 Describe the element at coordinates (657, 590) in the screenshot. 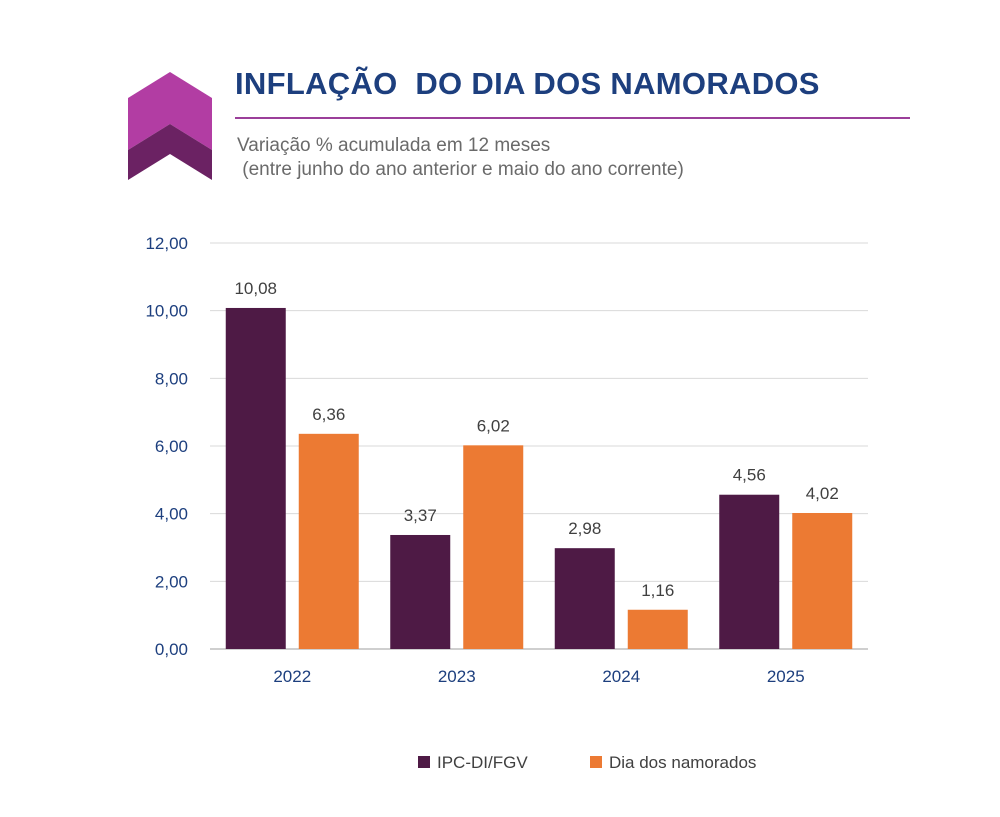

I see `data-label: 1,16` at that location.